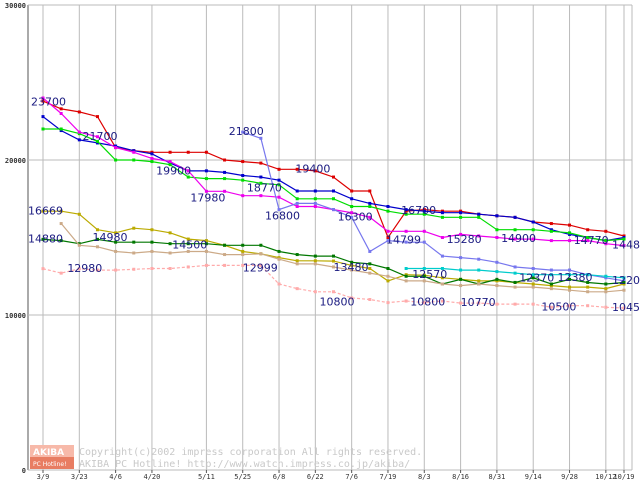 The width and height of the screenshot is (640, 480). I want to click on data-label: 16300, so click(355, 216).